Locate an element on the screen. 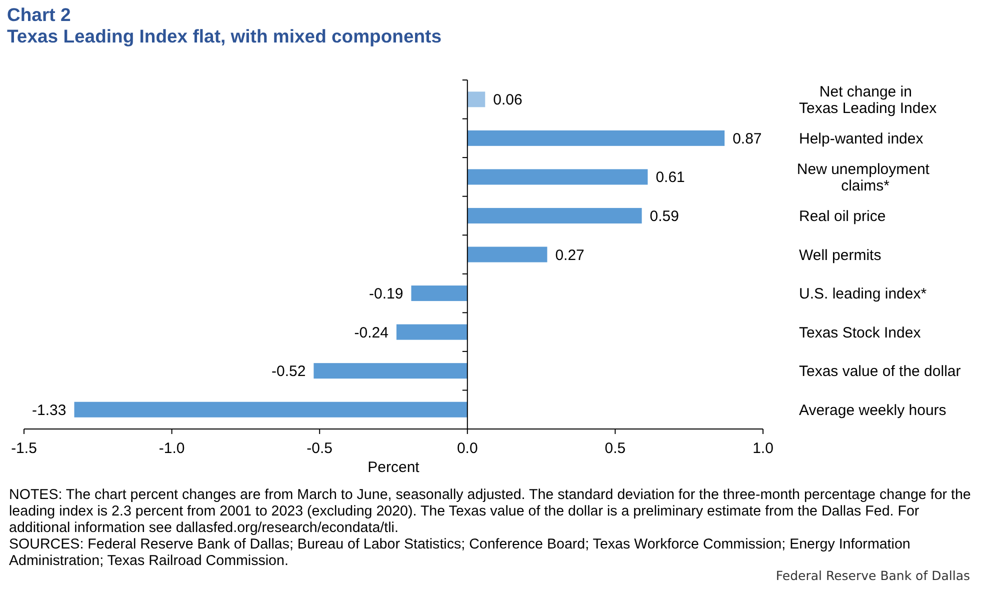 This screenshot has height=589, width=996. x-tick-label: -0.5 is located at coordinates (319, 448).